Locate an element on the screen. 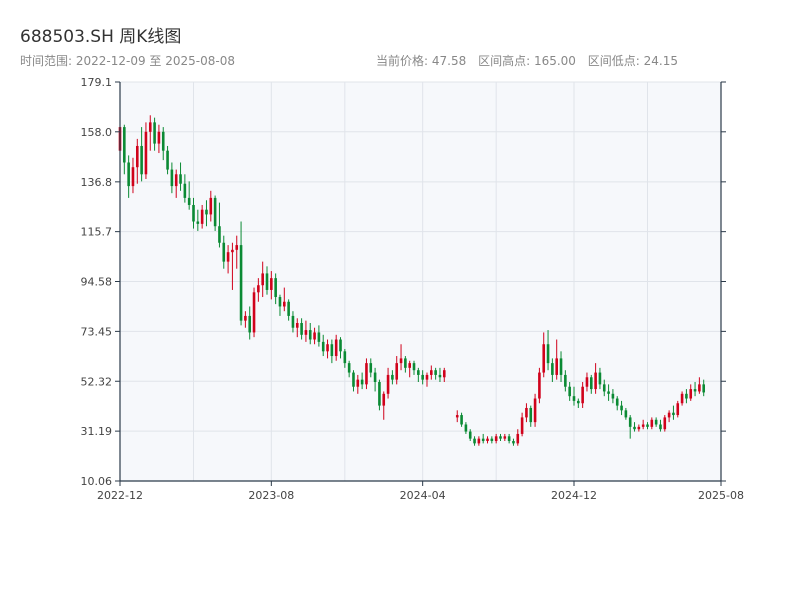  y-tick-label: 158.0 is located at coordinates (97, 132).